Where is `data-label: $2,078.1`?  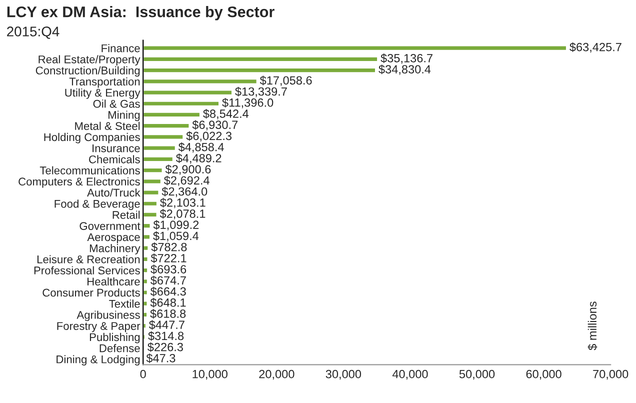
data-label: $2,078.1 is located at coordinates (183, 214).